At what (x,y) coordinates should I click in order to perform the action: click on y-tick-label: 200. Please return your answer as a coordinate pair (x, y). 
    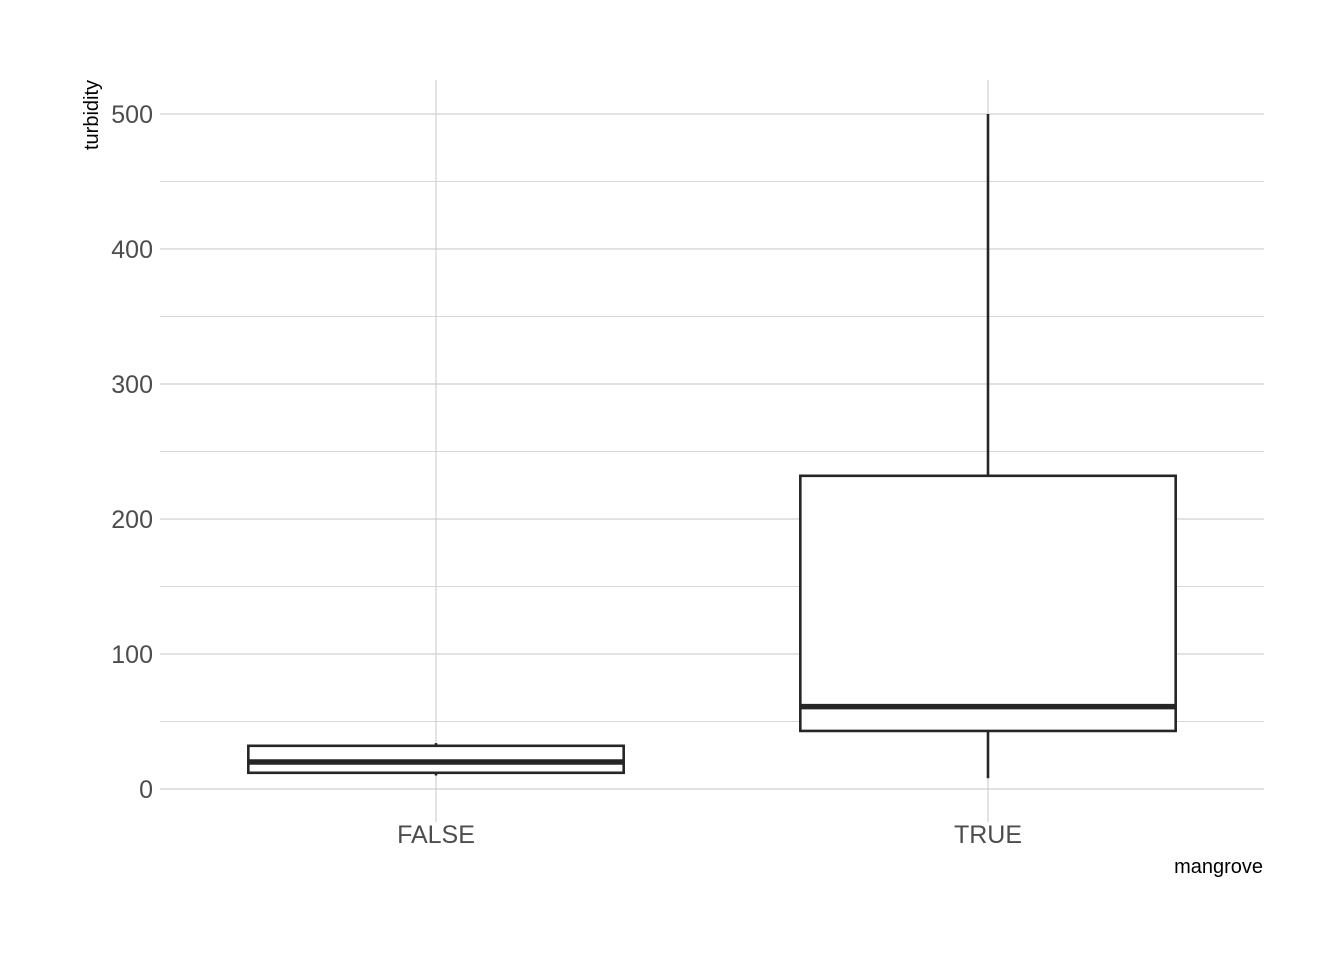
    Looking at the image, I should click on (132, 520).